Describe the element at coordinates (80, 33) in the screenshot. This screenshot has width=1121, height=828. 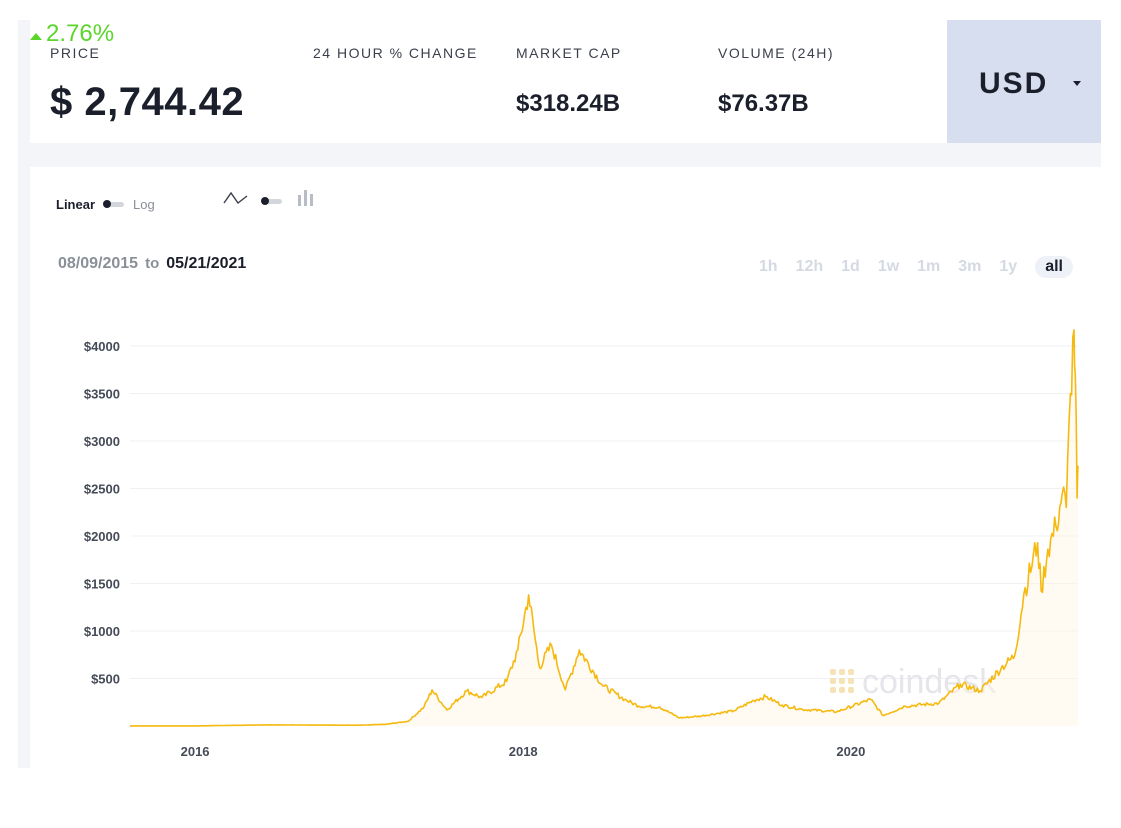
I see `change-percent: 2.76%` at that location.